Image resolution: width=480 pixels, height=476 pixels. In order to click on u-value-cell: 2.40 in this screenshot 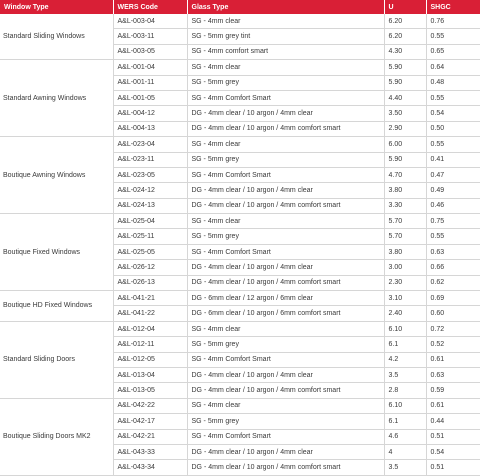, I will do `click(405, 313)`.